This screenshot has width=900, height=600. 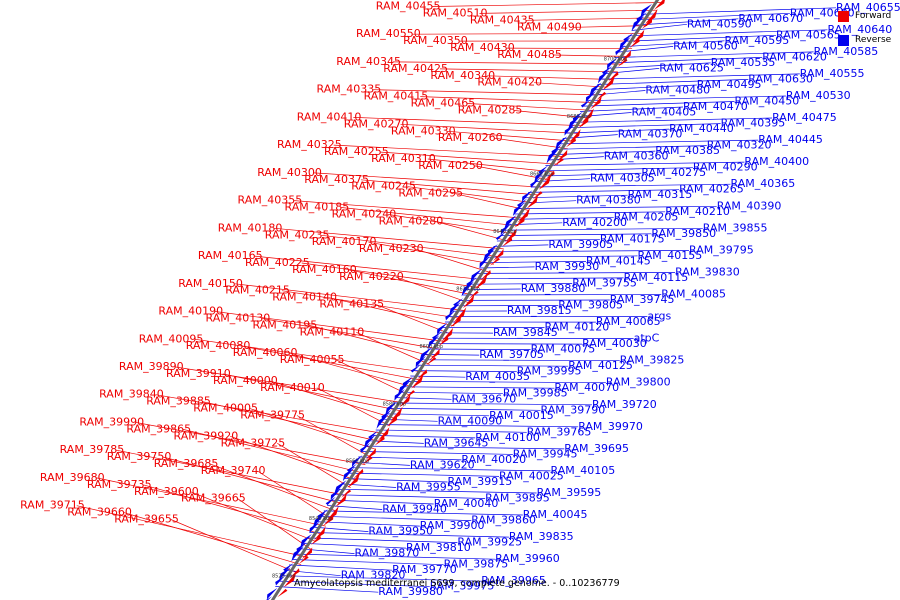 What do you see at coordinates (139, 456) in the screenshot?
I see `forward-gene-label: RAM_39750` at bounding box center [139, 456].